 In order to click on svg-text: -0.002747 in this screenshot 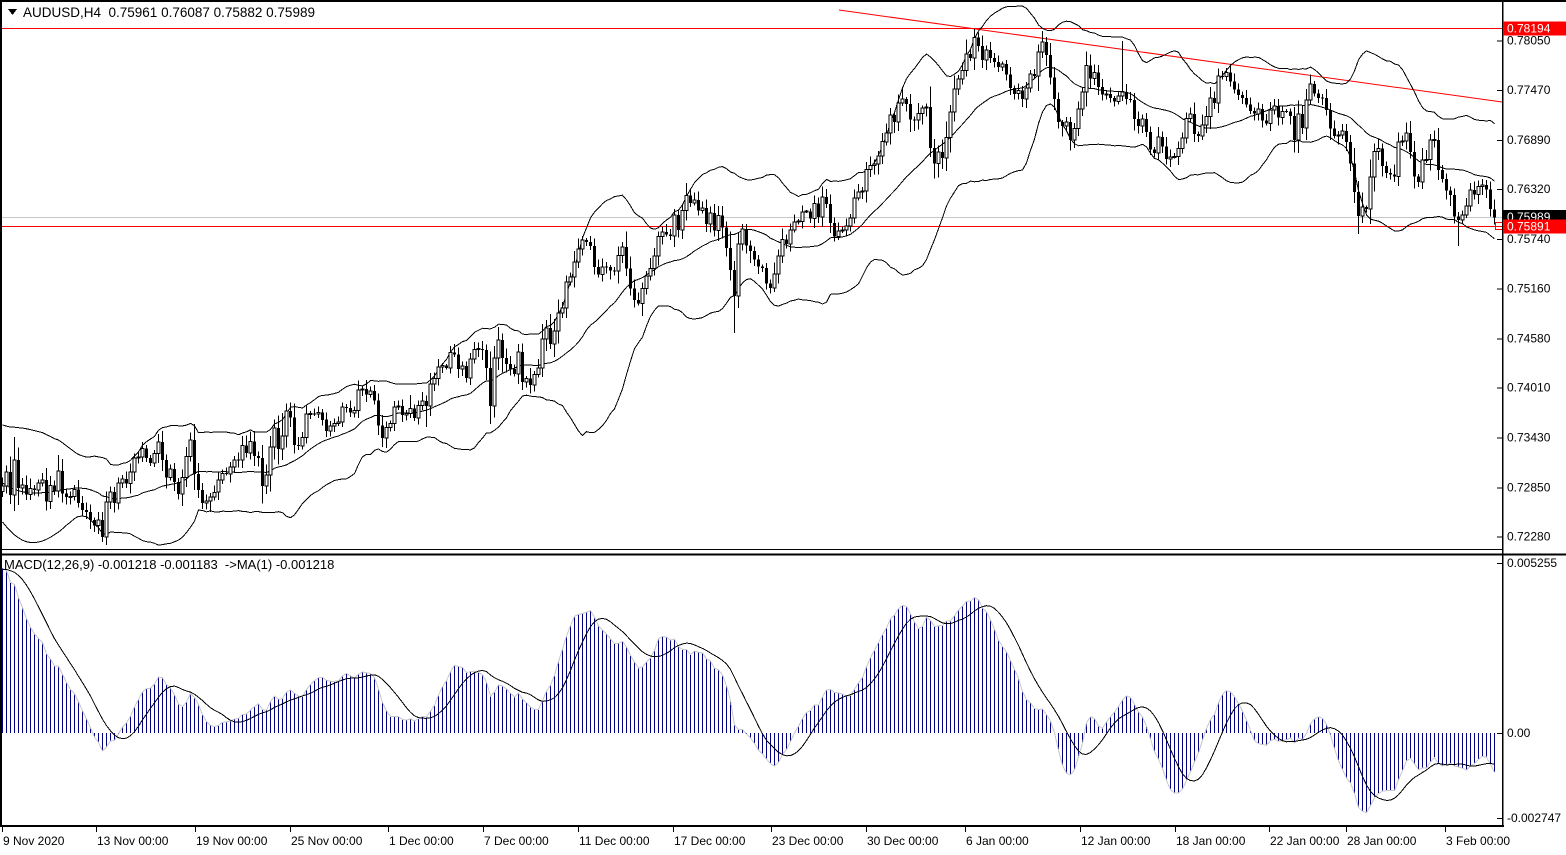, I will do `click(1534, 818)`.